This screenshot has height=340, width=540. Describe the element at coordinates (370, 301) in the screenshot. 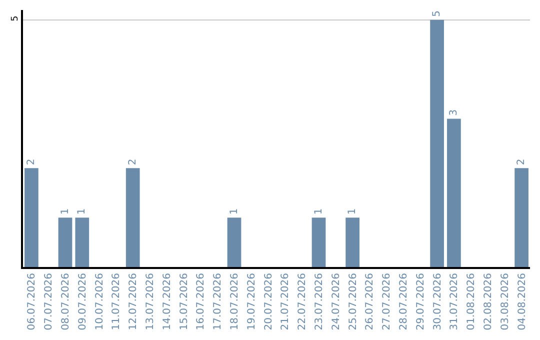

I see `x-tick-label: 26.07.2026` at that location.